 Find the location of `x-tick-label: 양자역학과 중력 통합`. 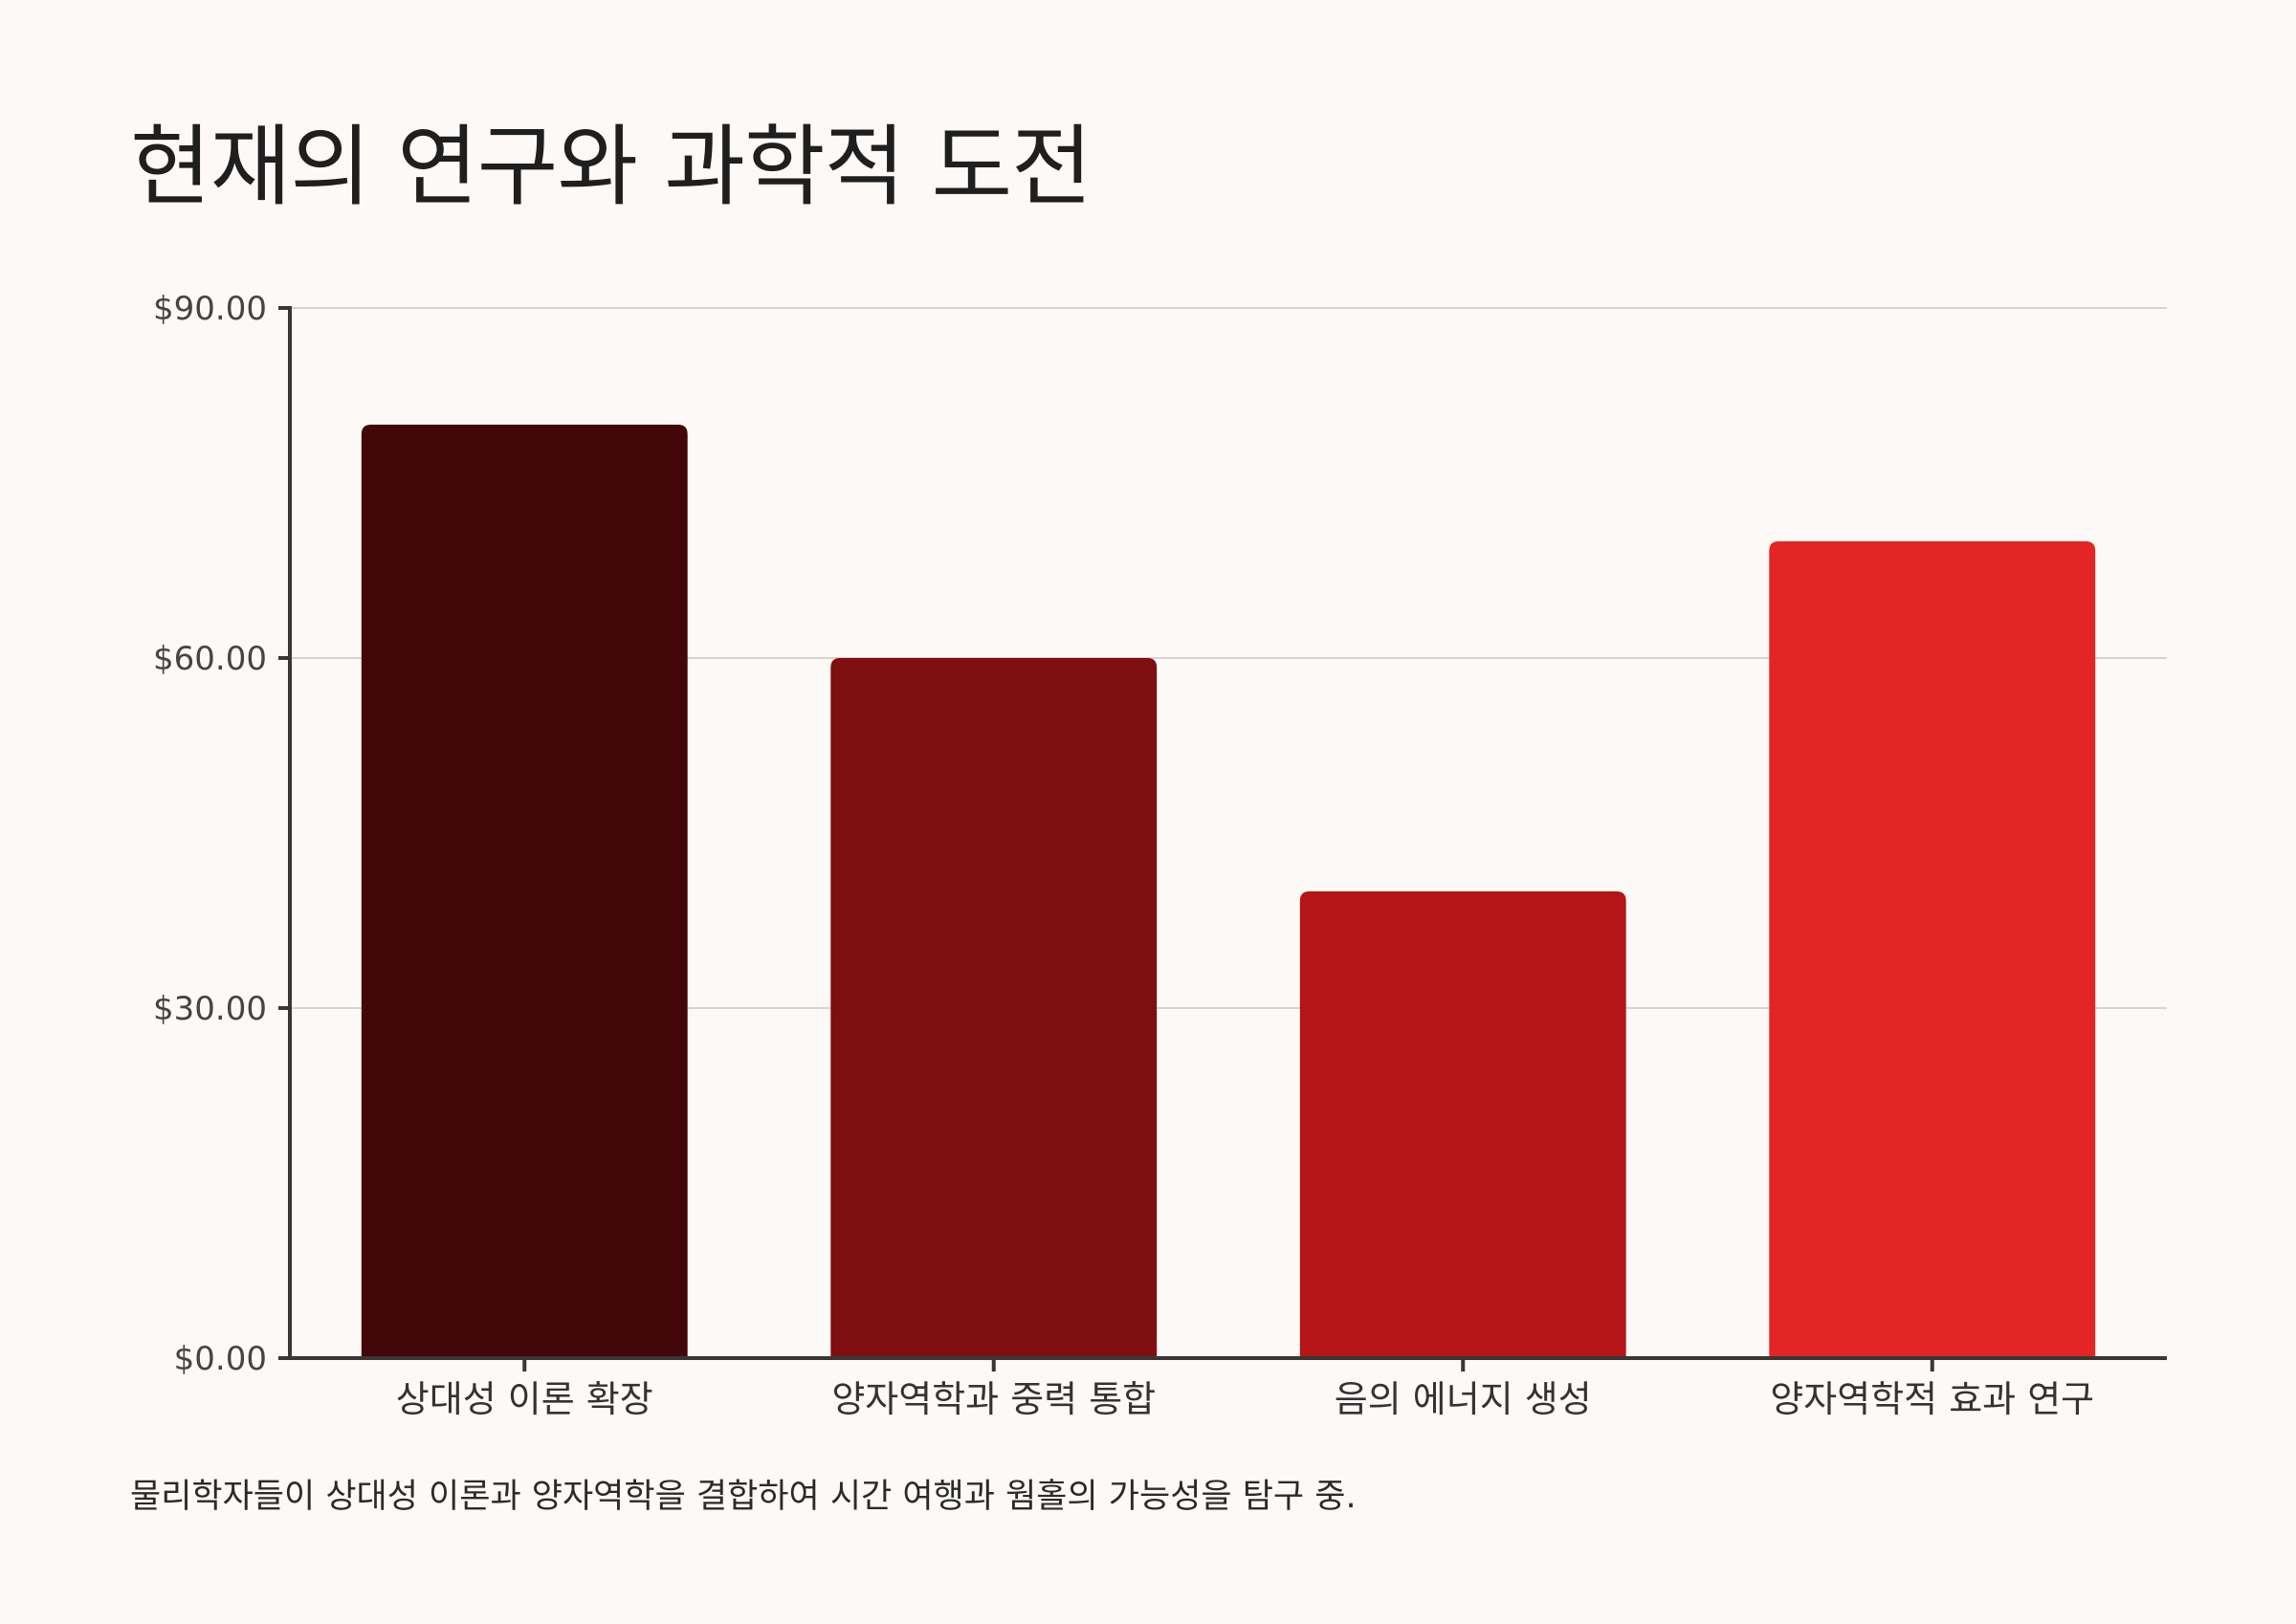

x-tick-label: 양자역학과 중력 통합 is located at coordinates (994, 1399).